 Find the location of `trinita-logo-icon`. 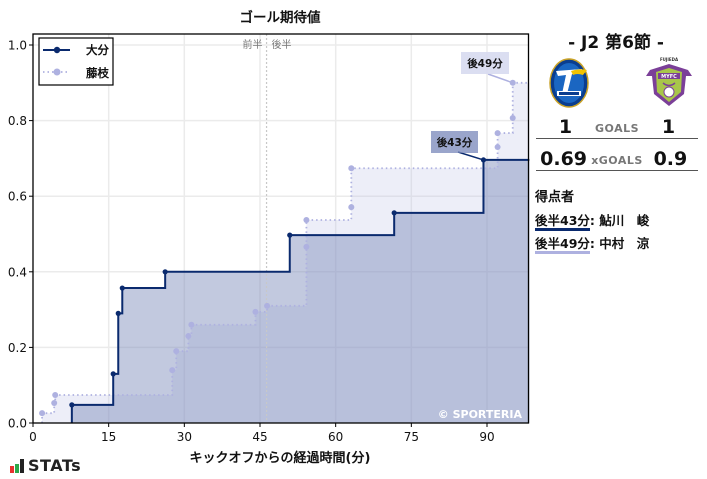

trinita-logo-icon is located at coordinates (569, 83).